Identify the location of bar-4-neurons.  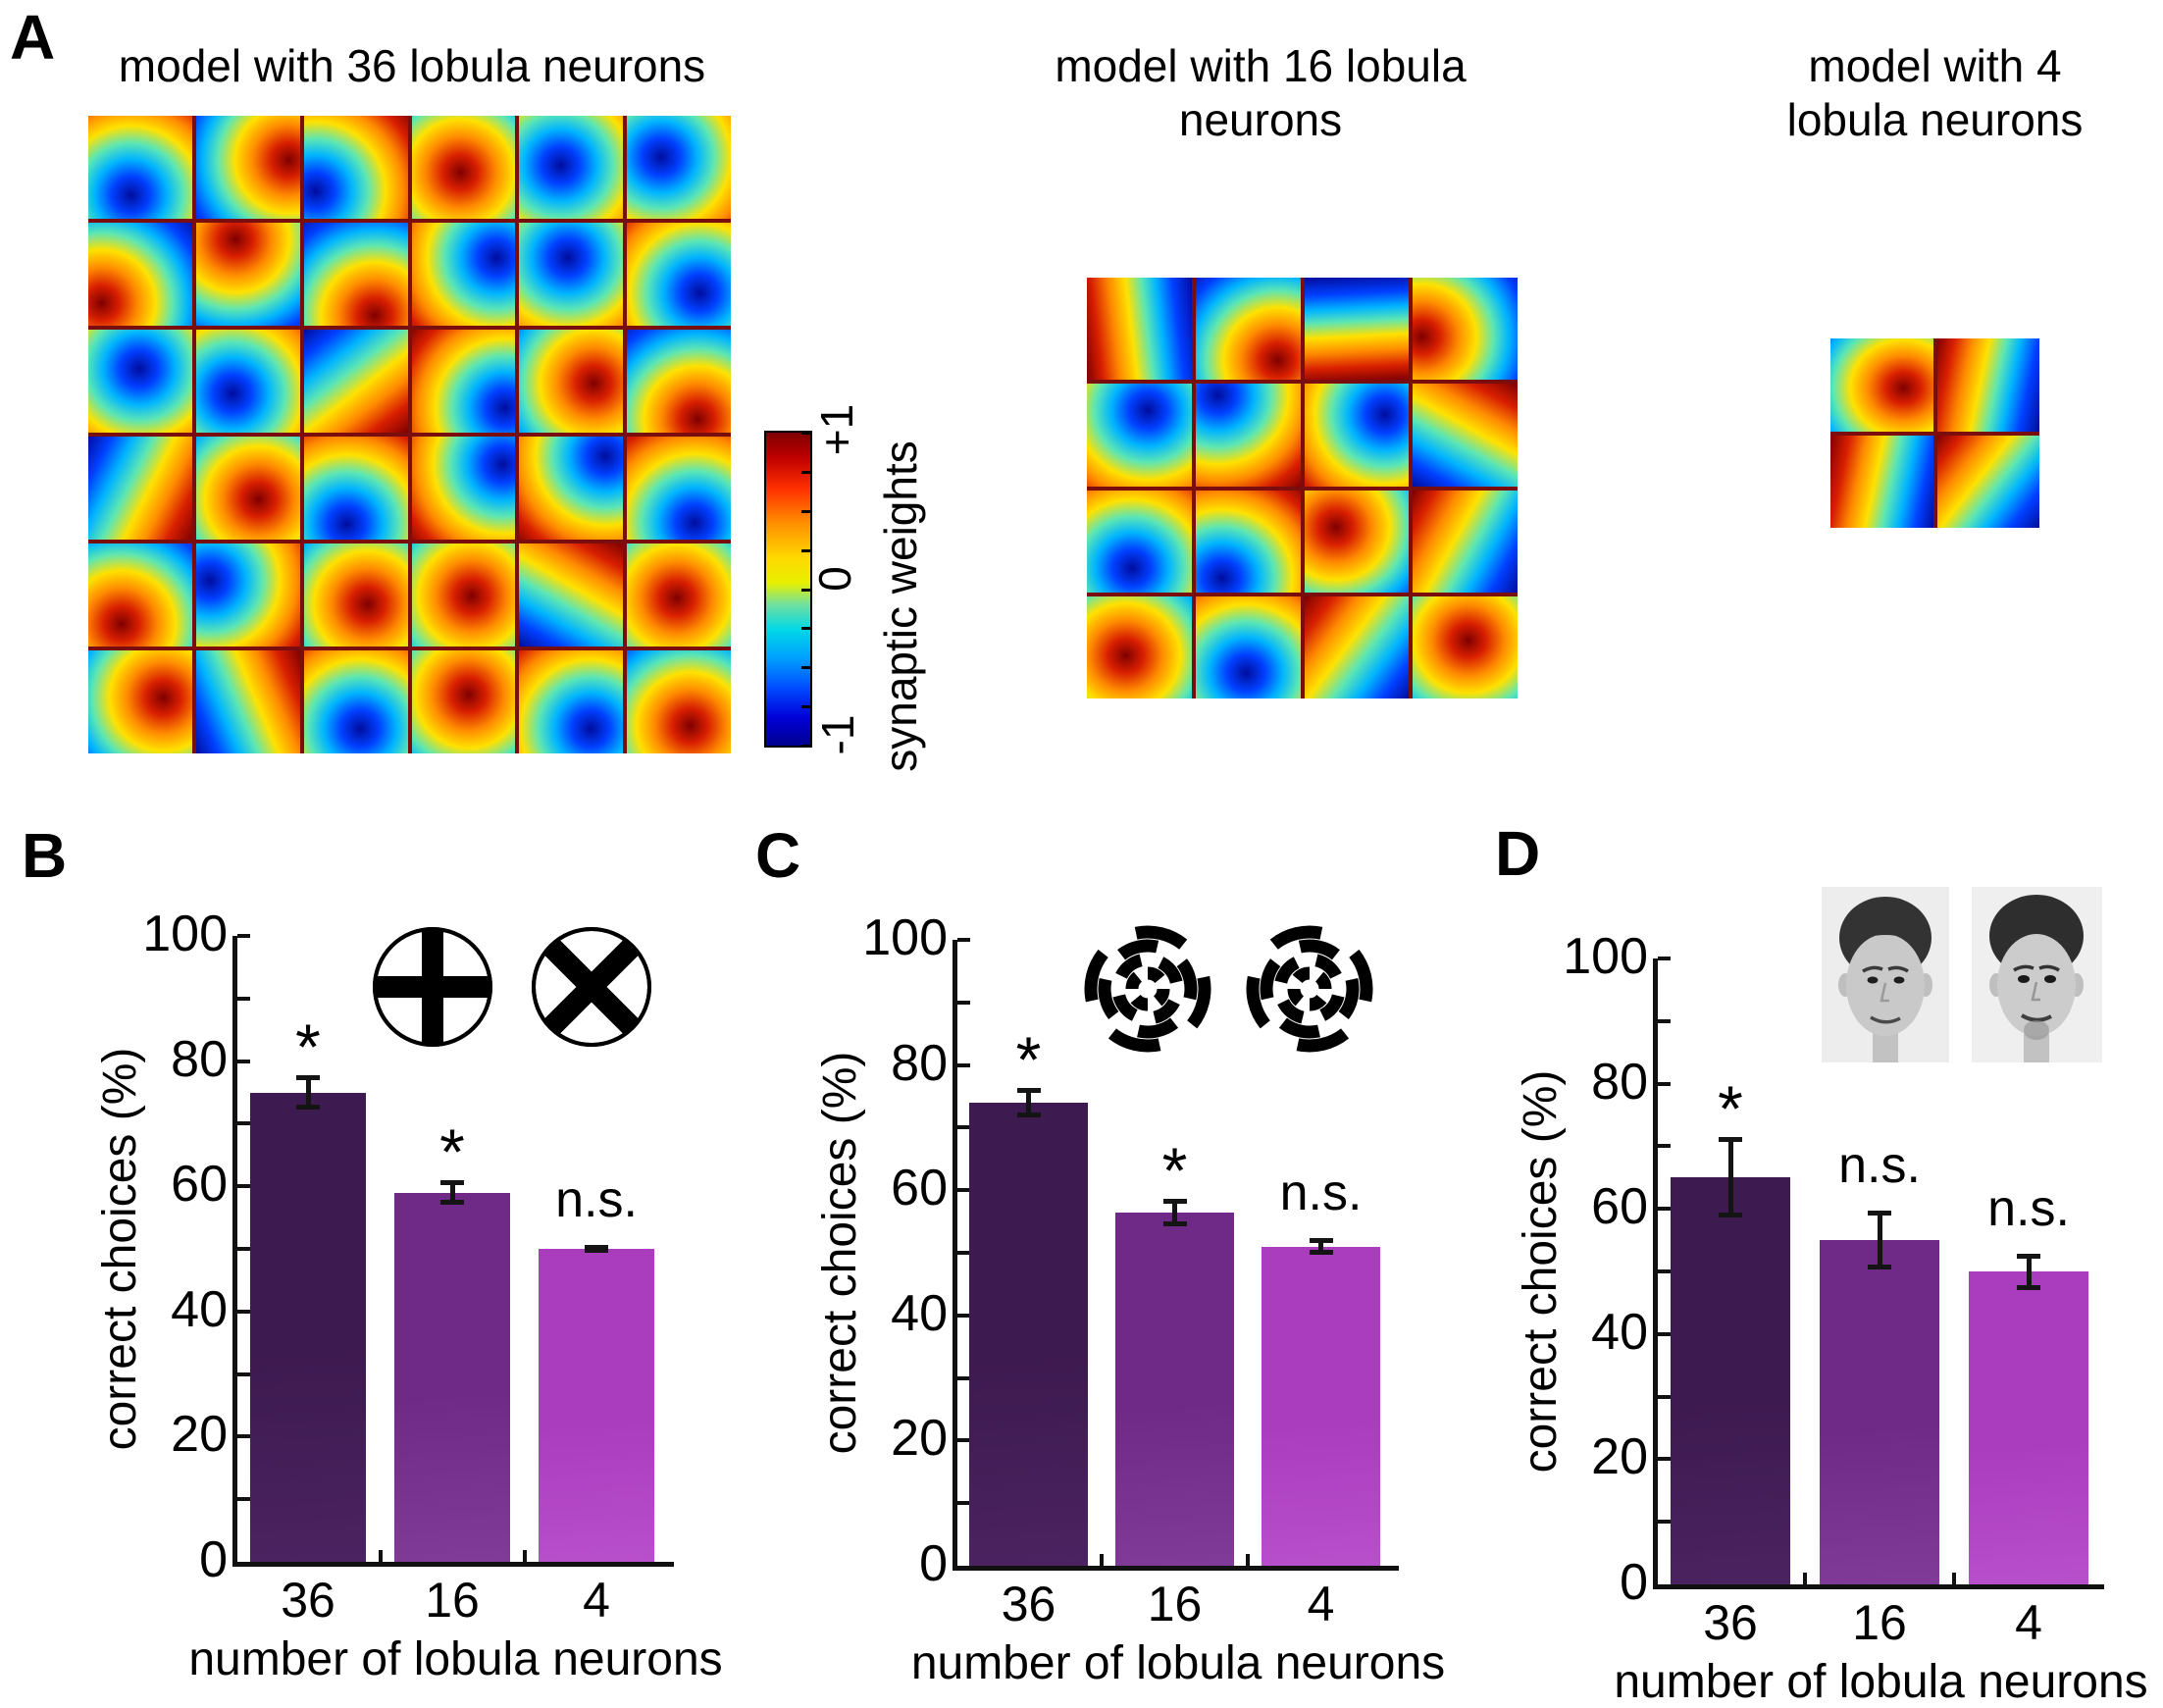
(1321, 1406).